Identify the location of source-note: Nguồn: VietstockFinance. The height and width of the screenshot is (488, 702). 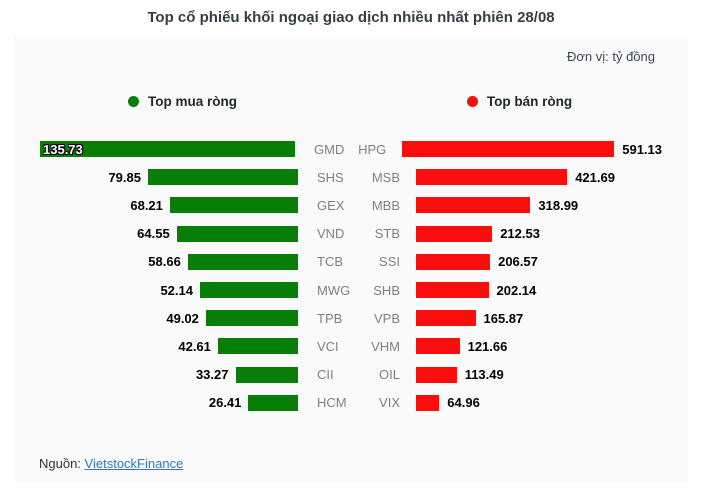
(111, 463).